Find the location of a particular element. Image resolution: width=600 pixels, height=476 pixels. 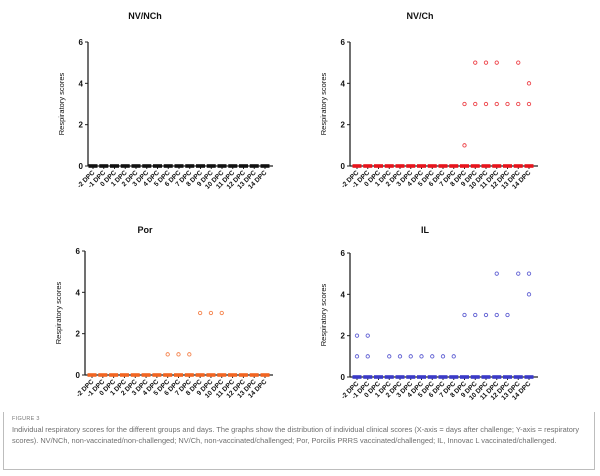

figure-label: FIGURE 3 is located at coordinates (26, 419).